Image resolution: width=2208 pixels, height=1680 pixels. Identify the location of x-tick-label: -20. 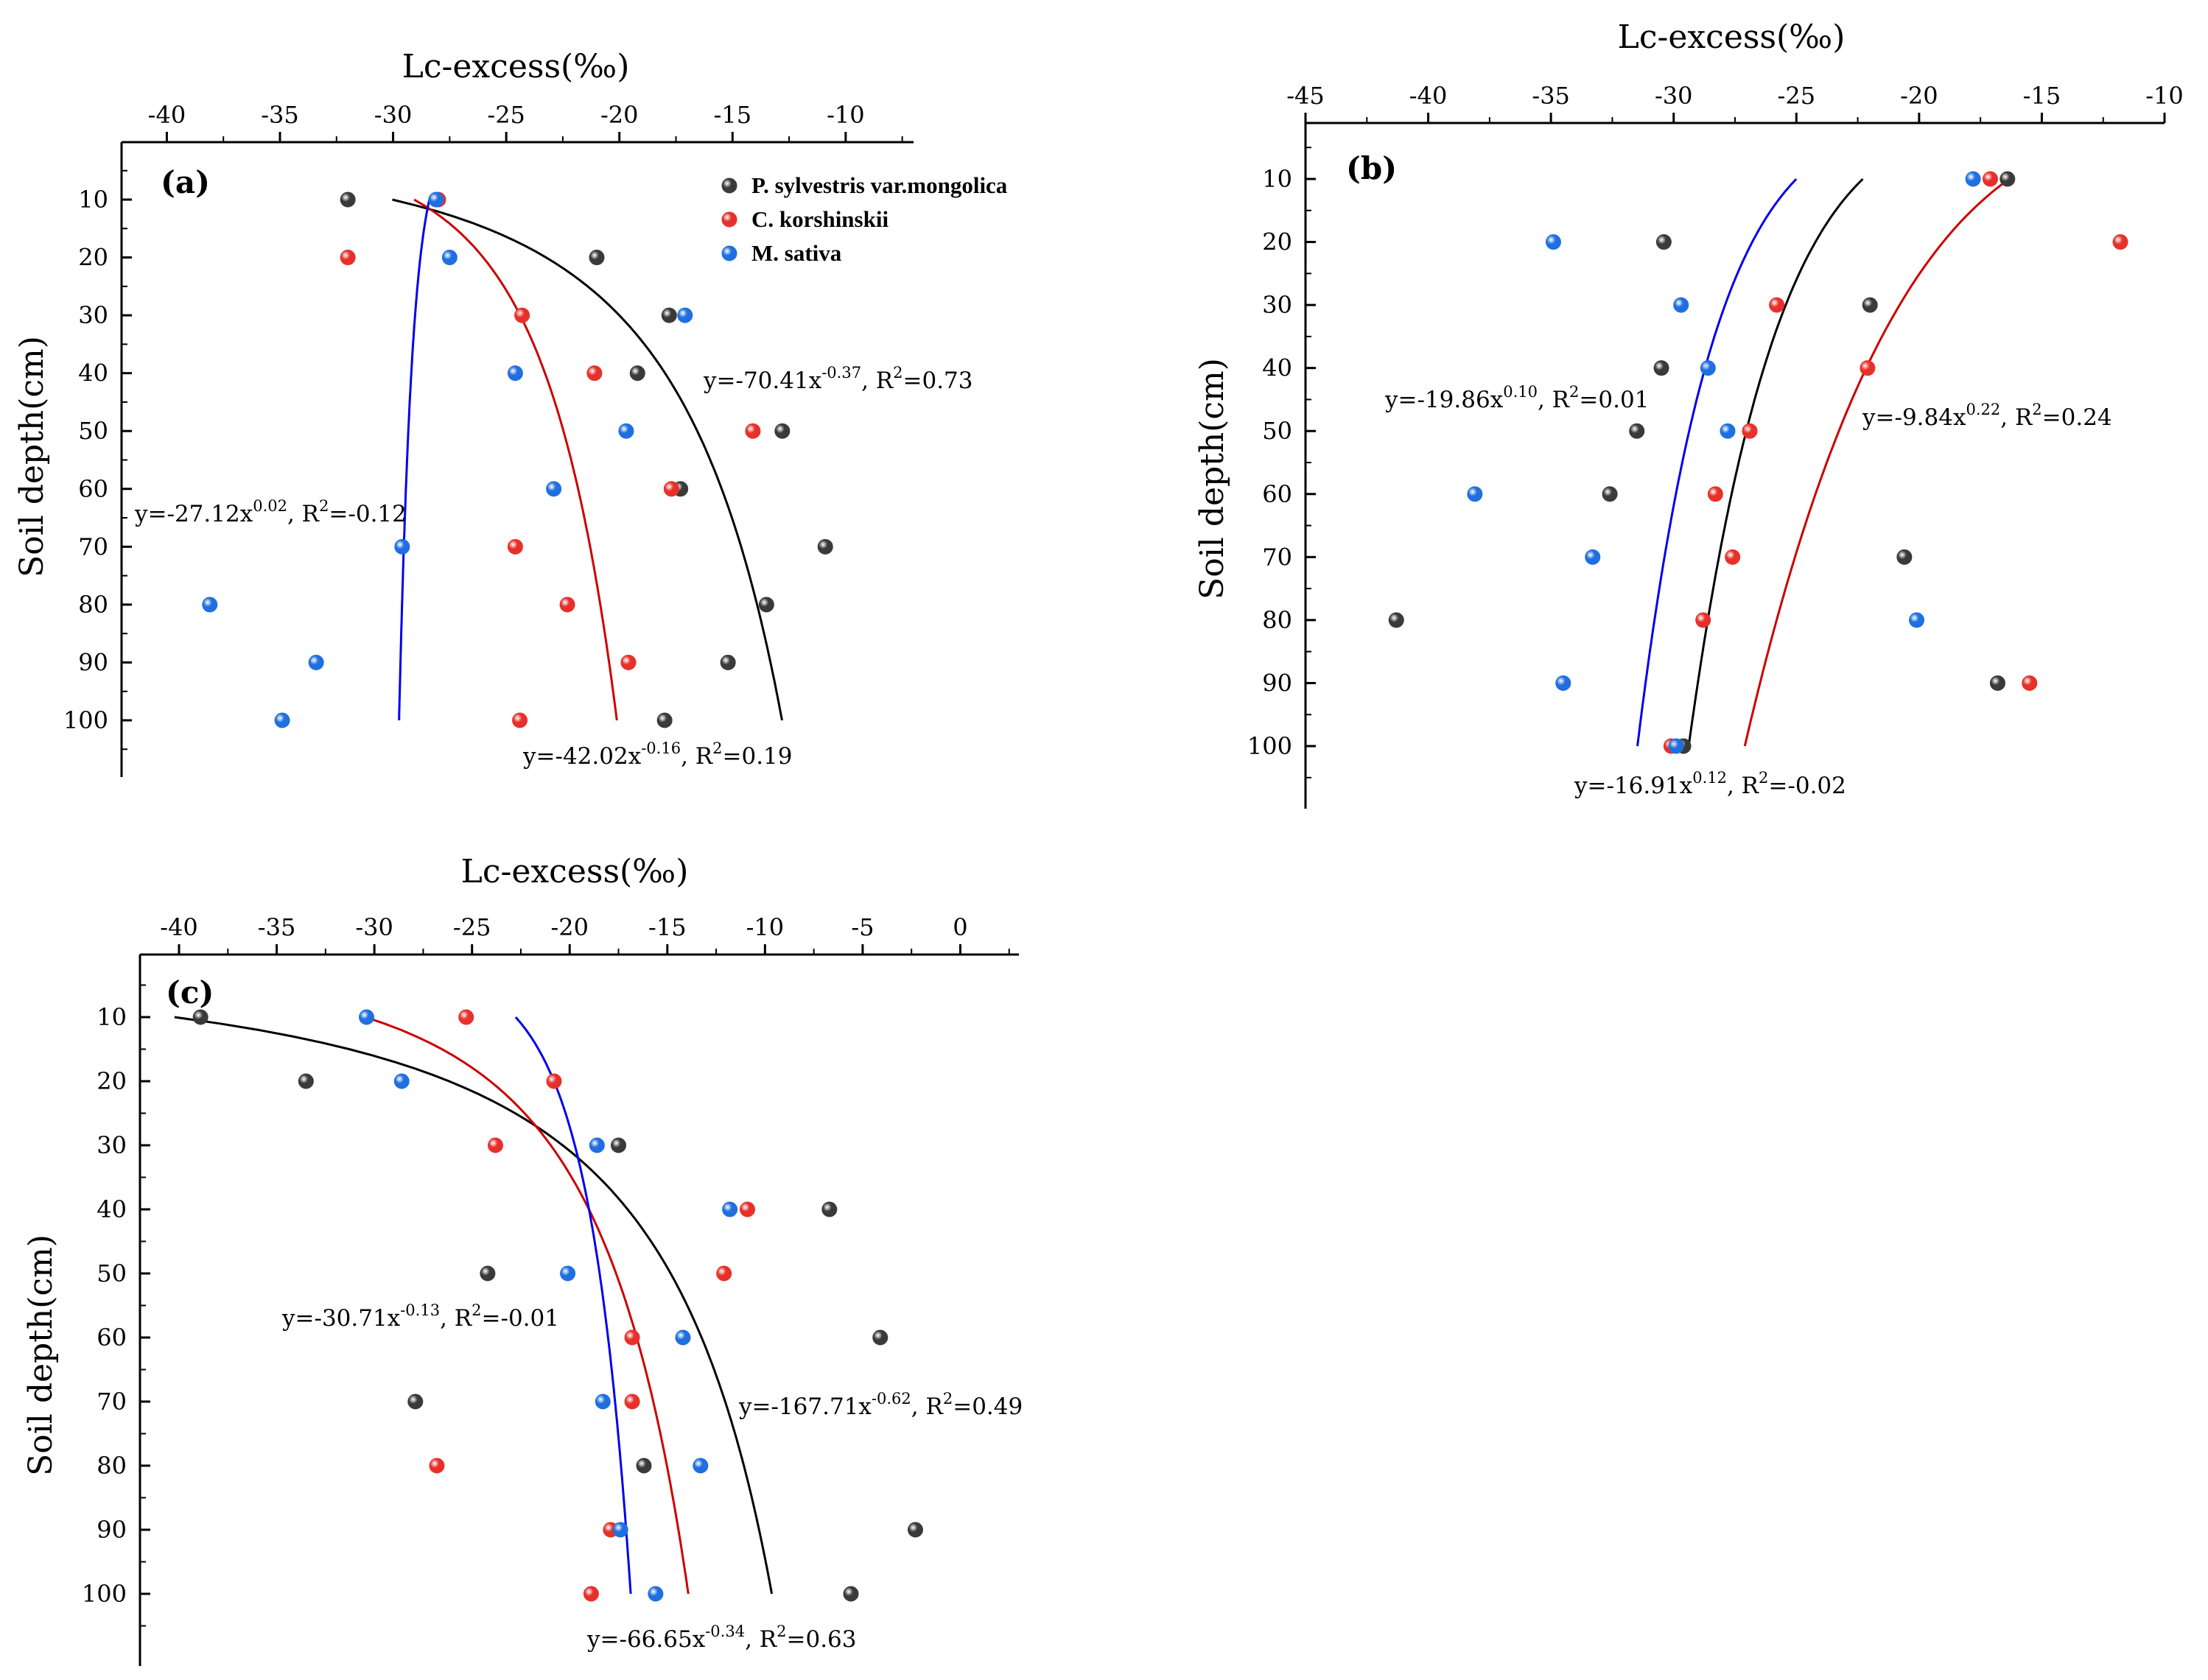
(569, 927).